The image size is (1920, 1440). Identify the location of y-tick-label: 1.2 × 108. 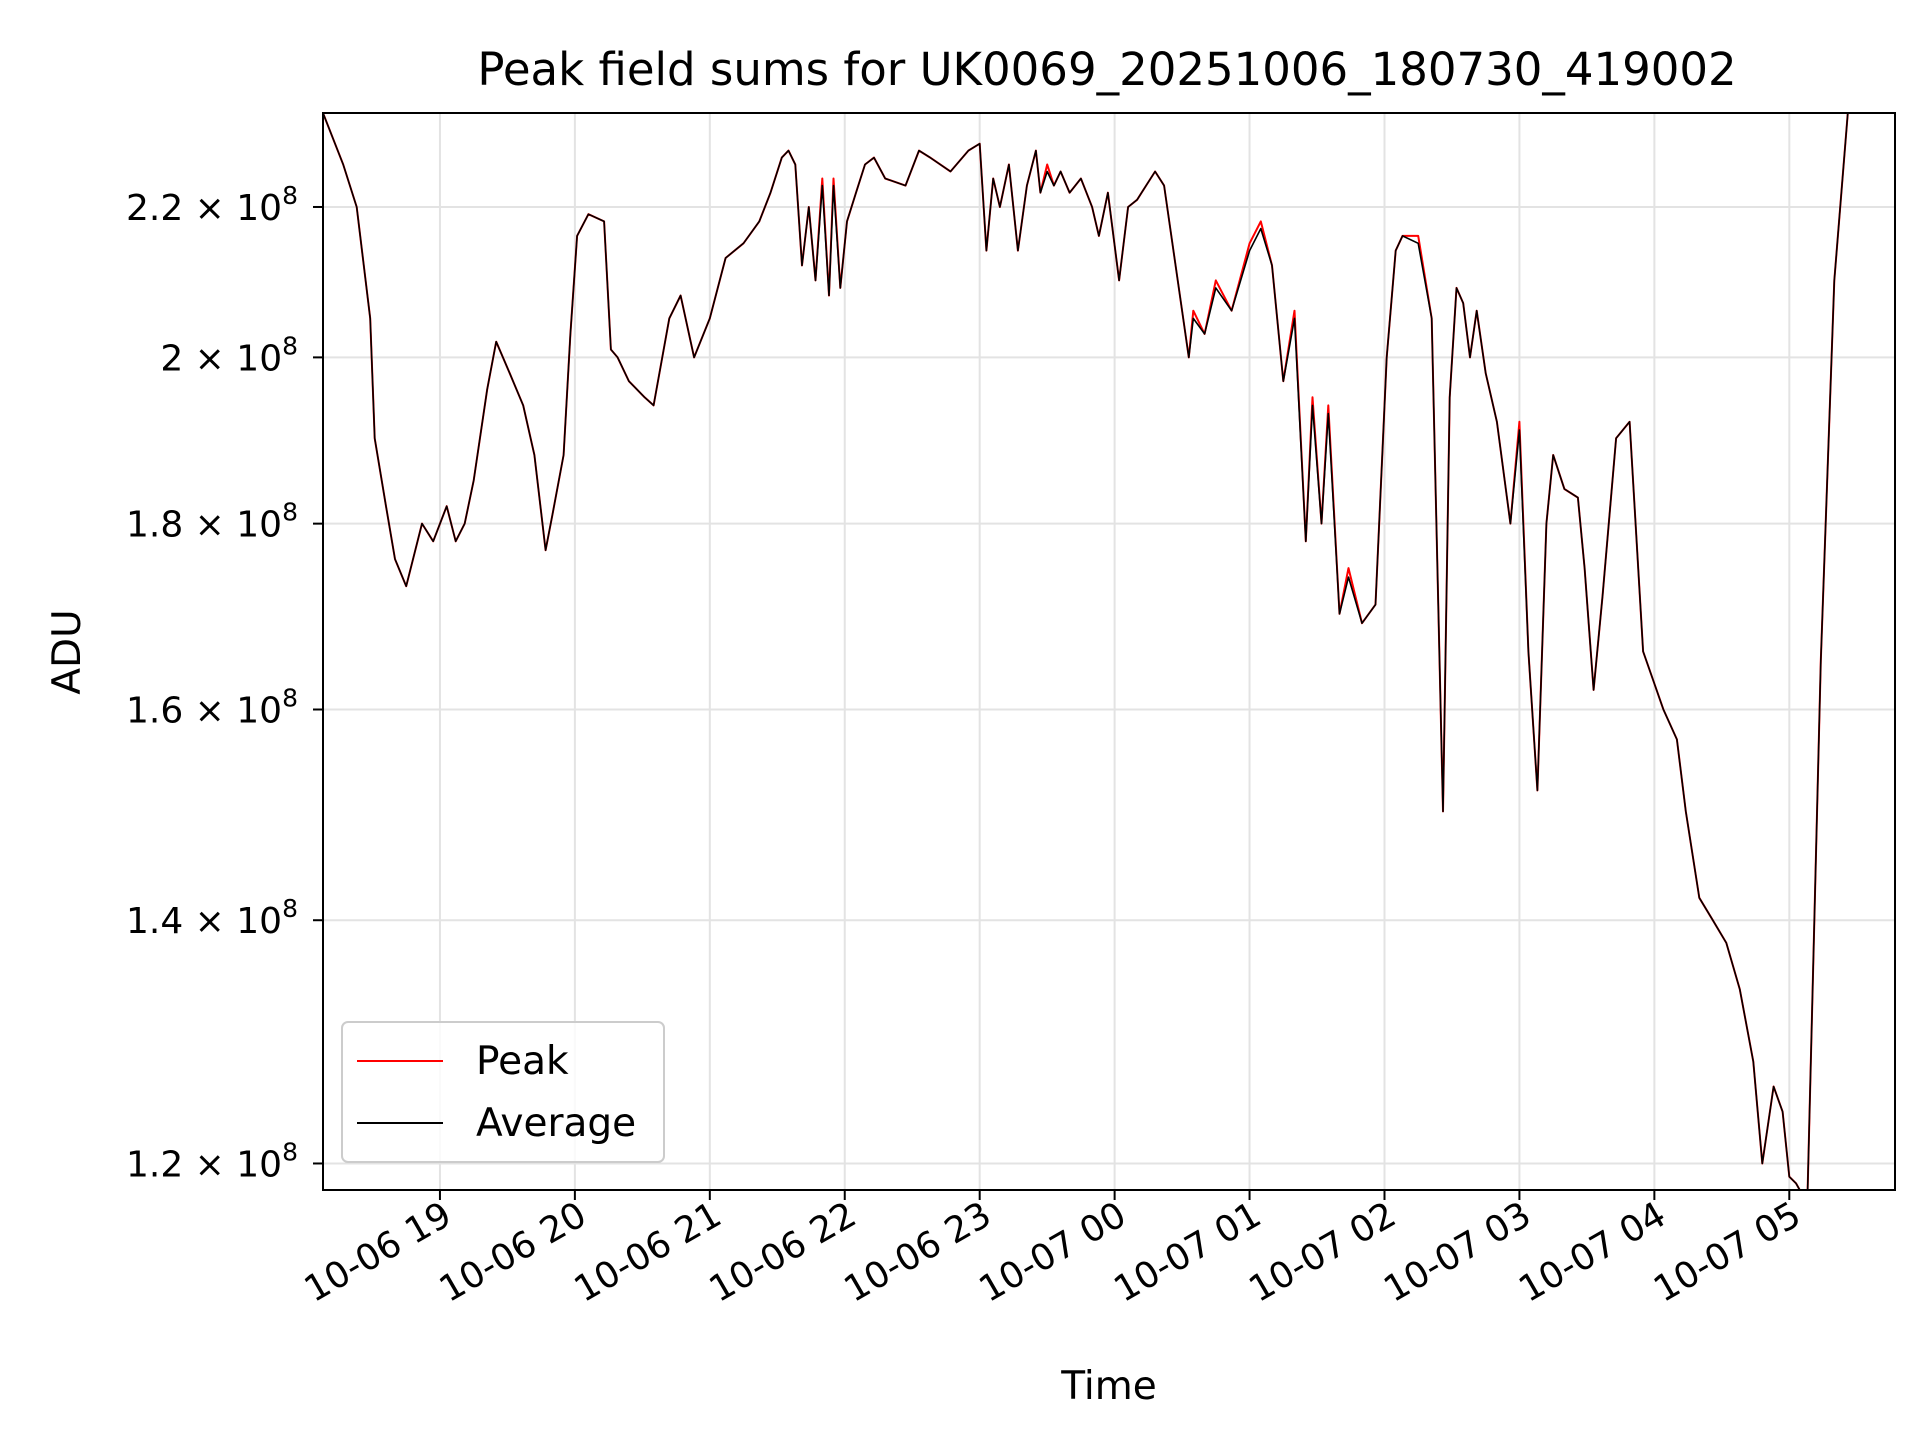
(212, 1161).